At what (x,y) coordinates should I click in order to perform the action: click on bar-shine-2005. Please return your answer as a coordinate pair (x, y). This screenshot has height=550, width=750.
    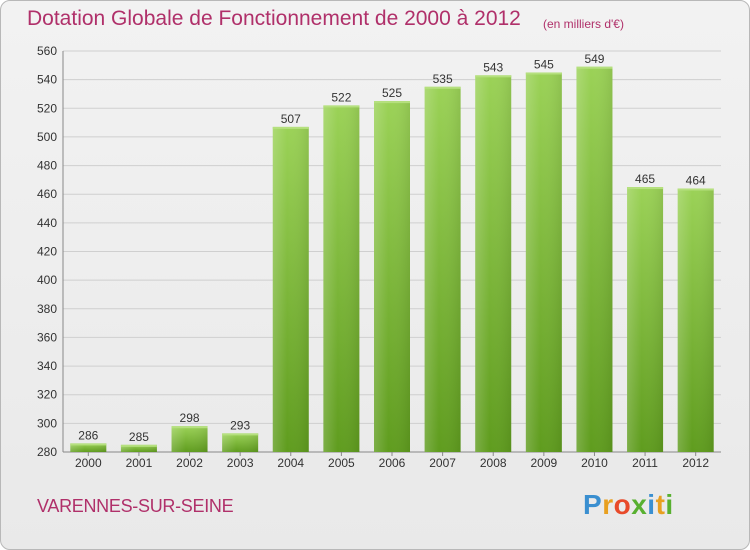
    Looking at the image, I should click on (341, 279).